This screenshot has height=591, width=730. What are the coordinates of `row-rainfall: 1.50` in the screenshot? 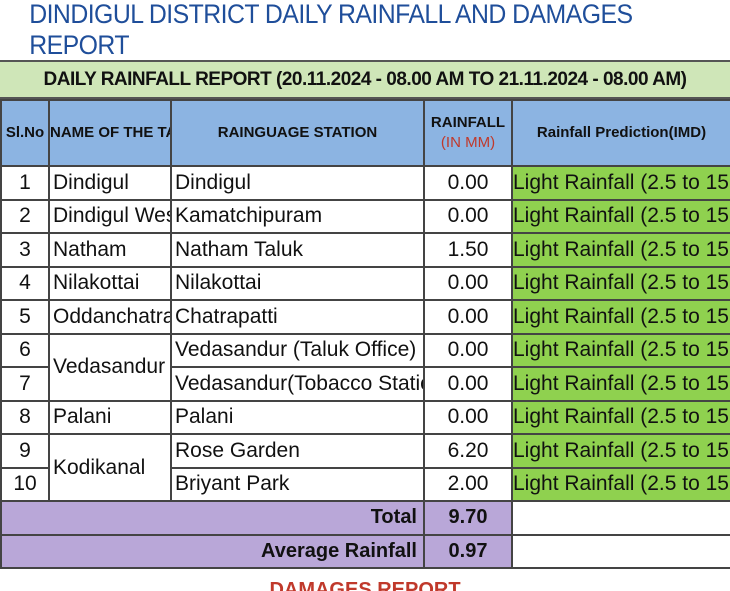 It's located at (468, 250).